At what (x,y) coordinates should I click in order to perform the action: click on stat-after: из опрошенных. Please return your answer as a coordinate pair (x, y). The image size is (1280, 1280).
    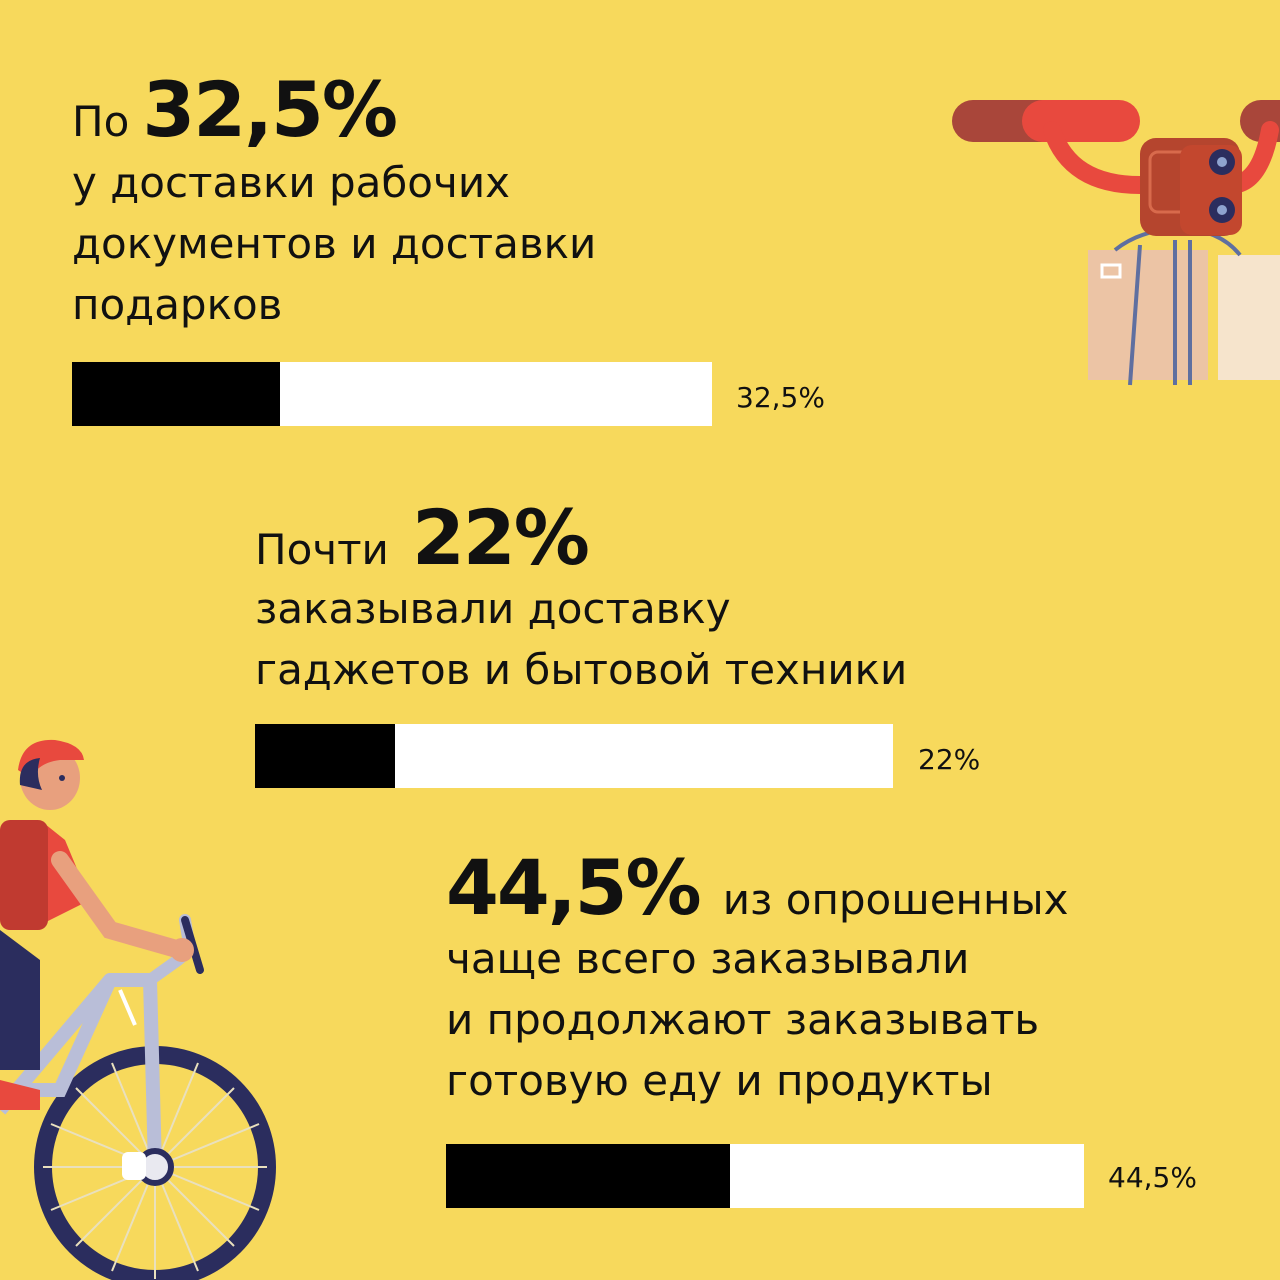
    Looking at the image, I should click on (895, 899).